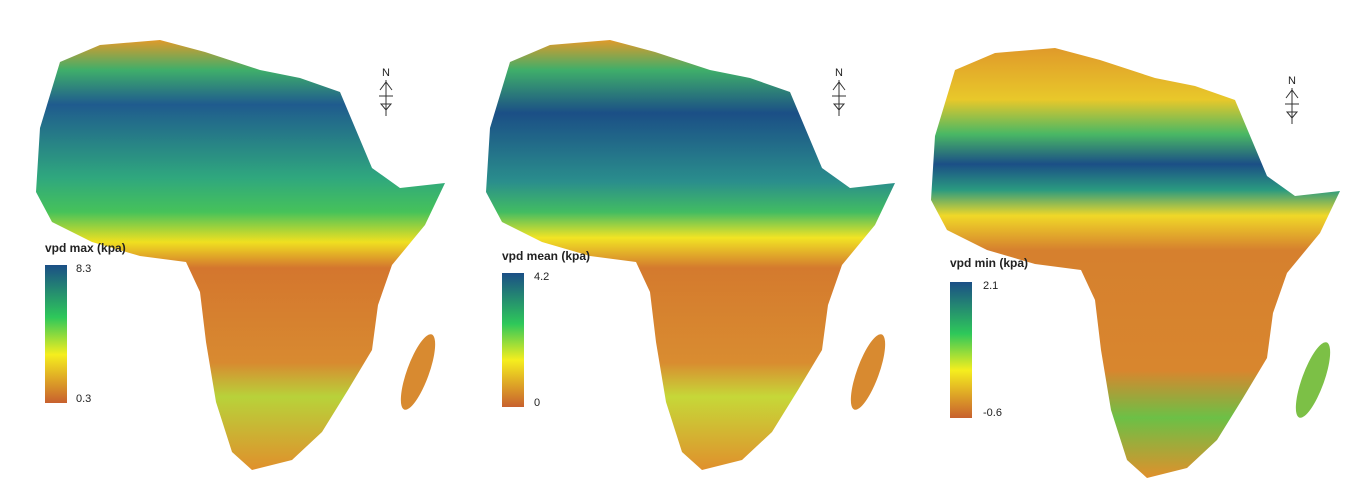 The image size is (1370, 501). Describe the element at coordinates (85, 248) in the screenshot. I see `legend-title: vpd max (kpa)` at that location.